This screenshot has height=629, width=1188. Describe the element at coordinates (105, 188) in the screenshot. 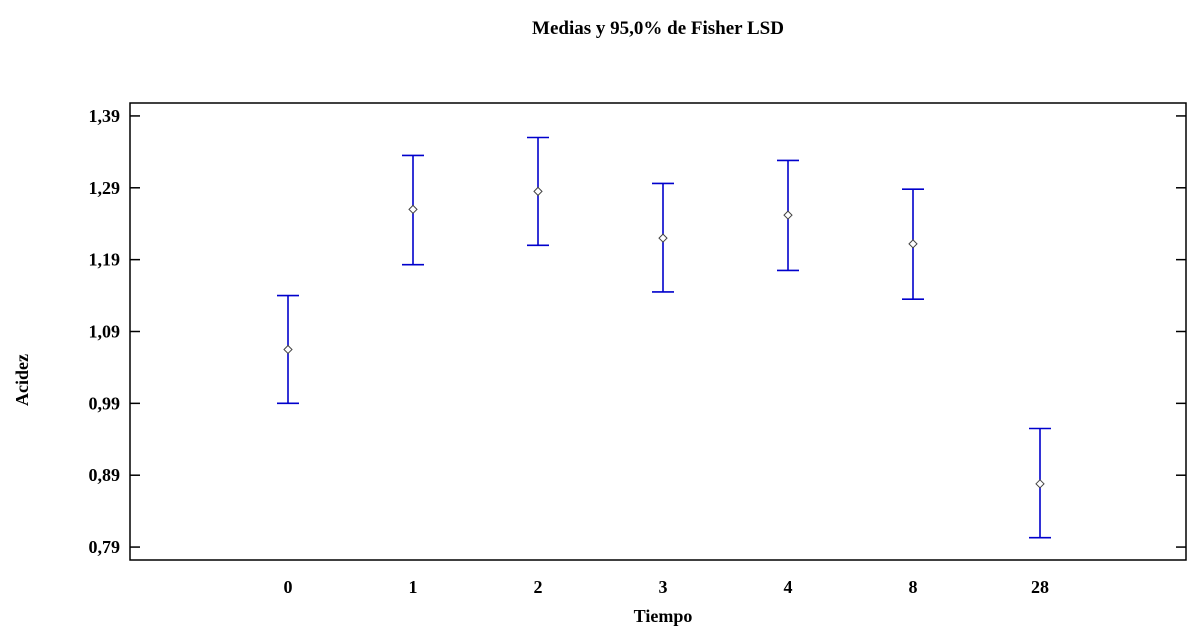

I see `y-tick-label: 1,29` at that location.